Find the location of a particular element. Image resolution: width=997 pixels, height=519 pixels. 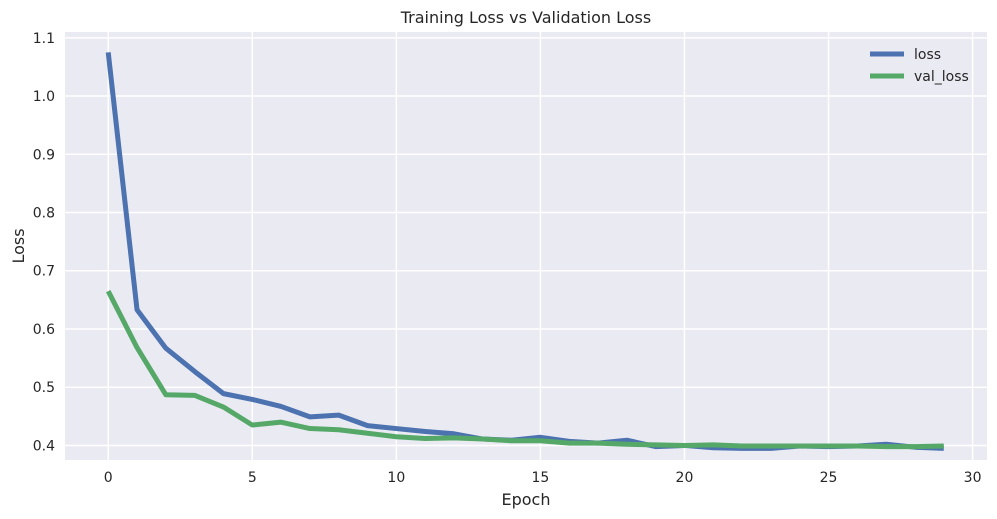

x-tick-label: 25 is located at coordinates (829, 478).